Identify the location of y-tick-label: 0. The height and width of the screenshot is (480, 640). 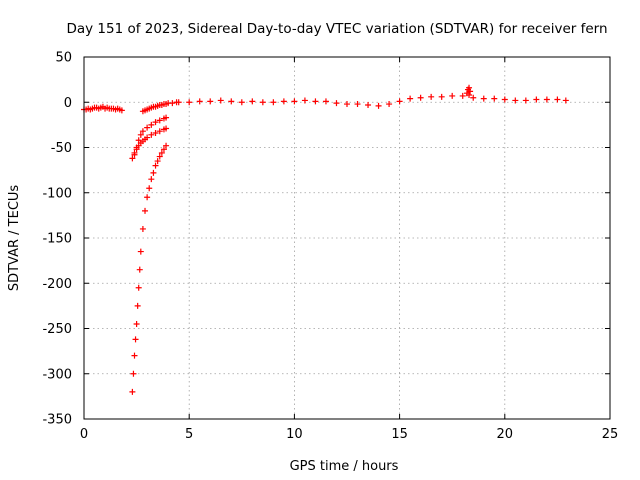
(68, 103).